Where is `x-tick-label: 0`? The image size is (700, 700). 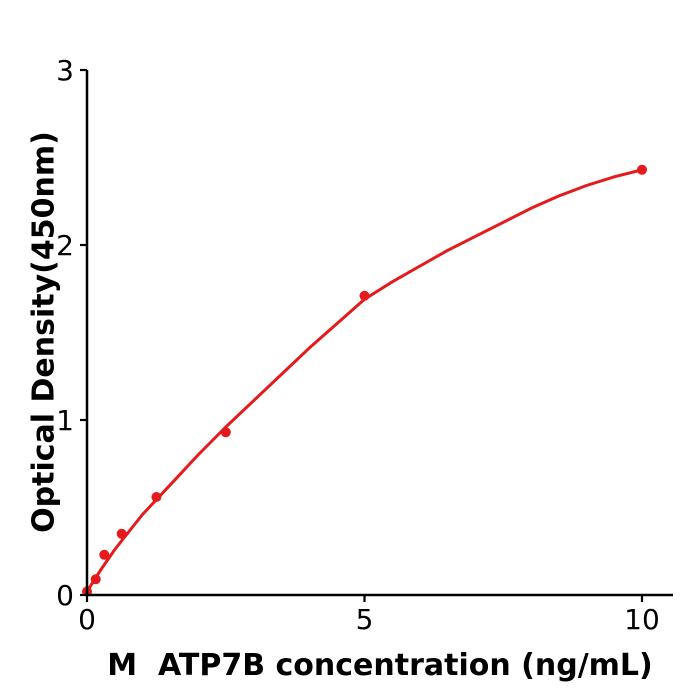
x-tick-label: 0 is located at coordinates (87, 619).